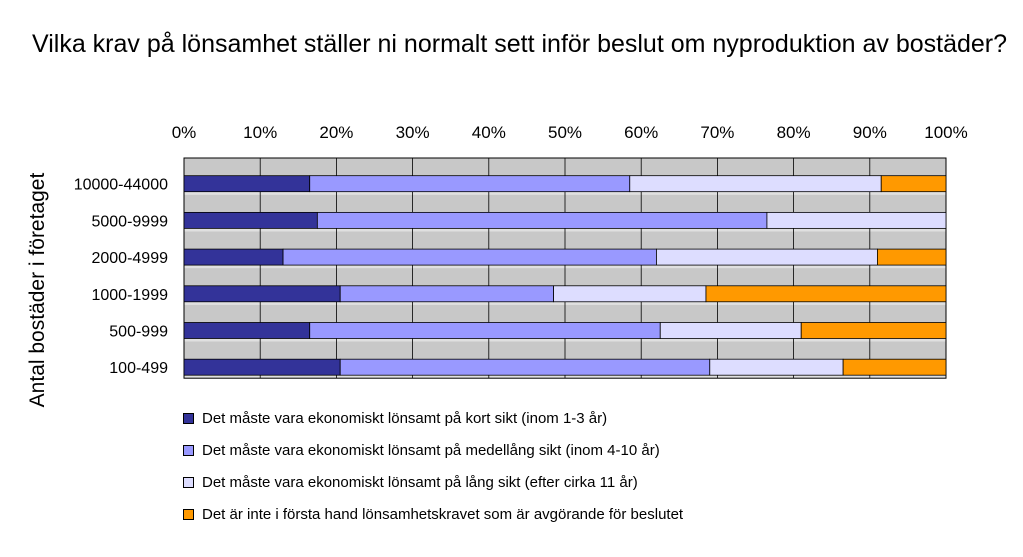 Image resolution: width=1023 pixels, height=557 pixels. Describe the element at coordinates (37, 290) in the screenshot. I see `y-axis-label: Antal bostäder i företaget` at that location.